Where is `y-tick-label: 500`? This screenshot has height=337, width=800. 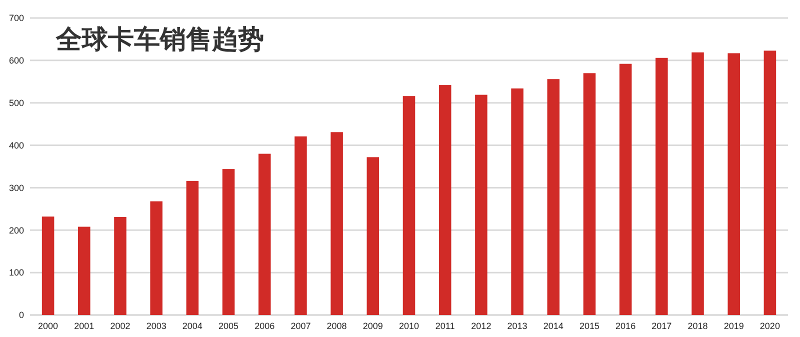 y-tick-label: 500 is located at coordinates (16, 103).